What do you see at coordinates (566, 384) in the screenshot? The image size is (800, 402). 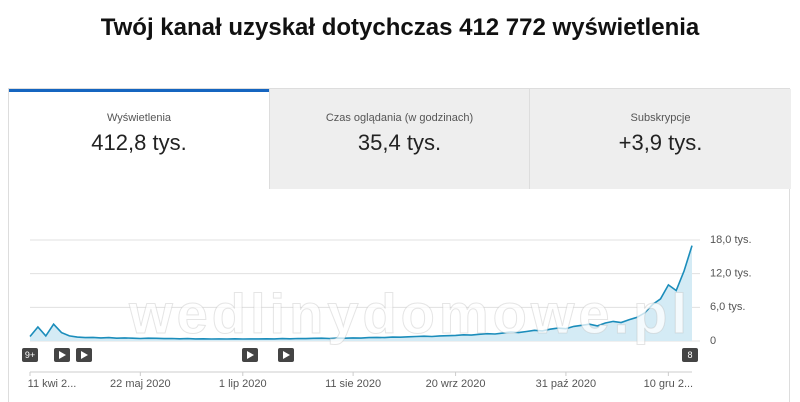 I see `x-tick-label: 31 paź 2020` at bounding box center [566, 384].